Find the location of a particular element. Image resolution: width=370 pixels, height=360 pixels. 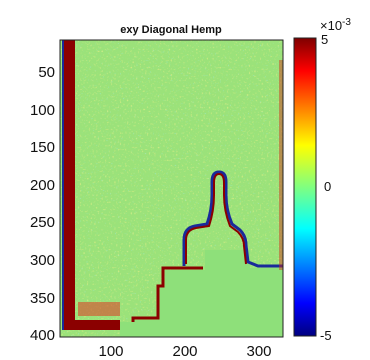

y-tick-label: 350 is located at coordinates (42, 298).